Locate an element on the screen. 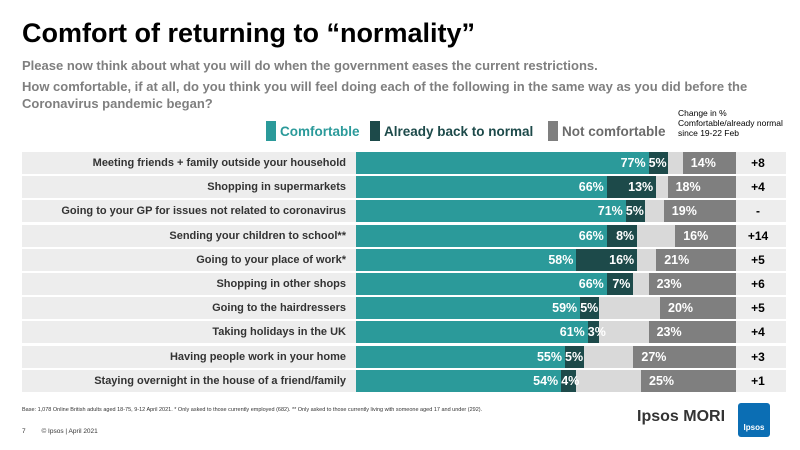  change-value: +14 is located at coordinates (758, 235).